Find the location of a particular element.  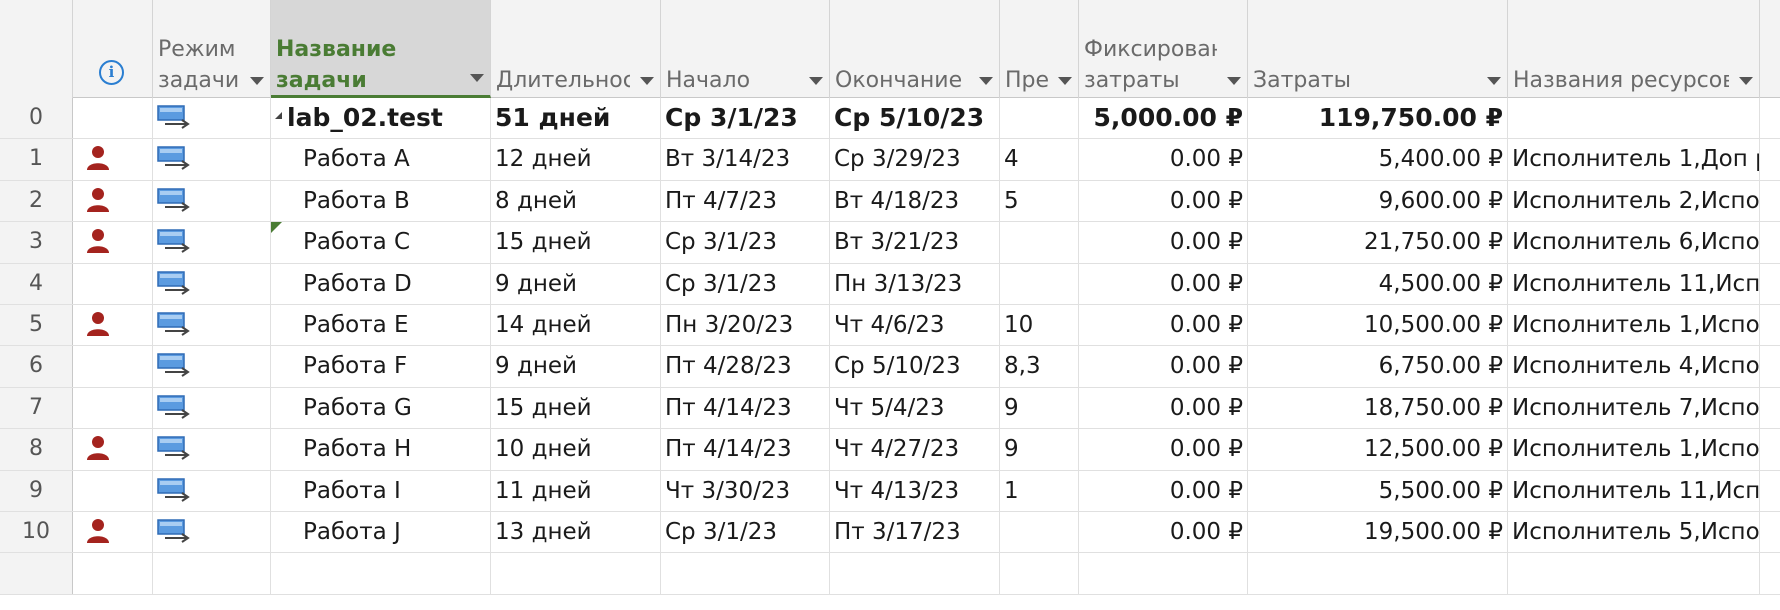

predecessors-cell: 4 is located at coordinates (1039, 159).